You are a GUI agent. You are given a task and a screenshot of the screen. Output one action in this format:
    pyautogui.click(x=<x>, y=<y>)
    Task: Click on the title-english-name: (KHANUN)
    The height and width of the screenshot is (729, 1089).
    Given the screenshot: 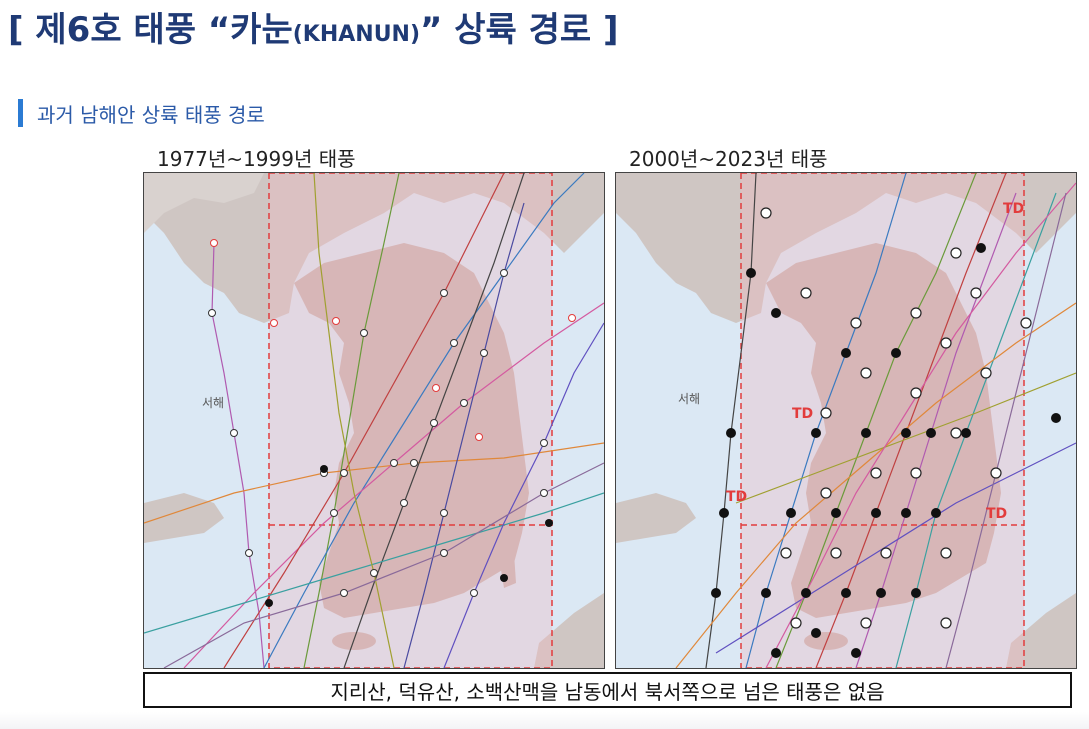 What is the action you would take?
    pyautogui.click(x=356, y=34)
    